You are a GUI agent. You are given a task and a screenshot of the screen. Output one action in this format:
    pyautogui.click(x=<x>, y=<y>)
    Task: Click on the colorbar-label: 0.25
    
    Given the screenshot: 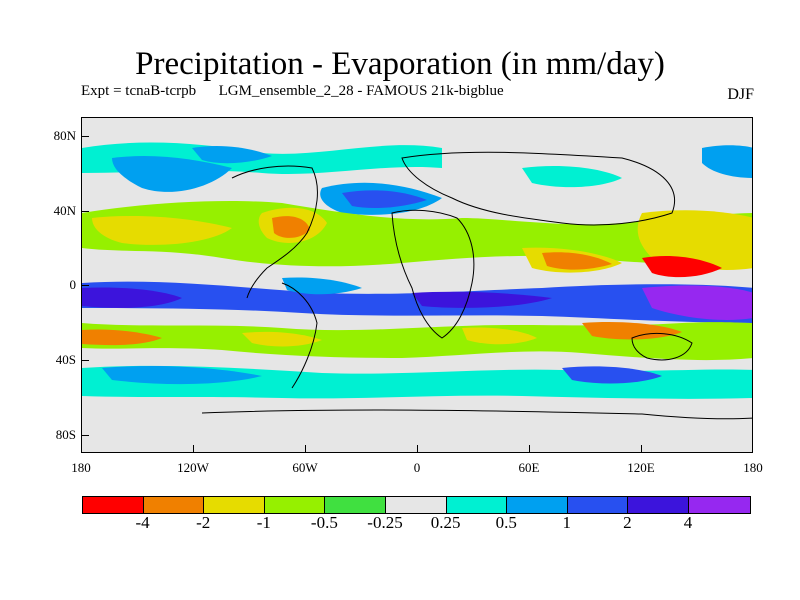 What is the action you would take?
    pyautogui.click(x=445, y=522)
    